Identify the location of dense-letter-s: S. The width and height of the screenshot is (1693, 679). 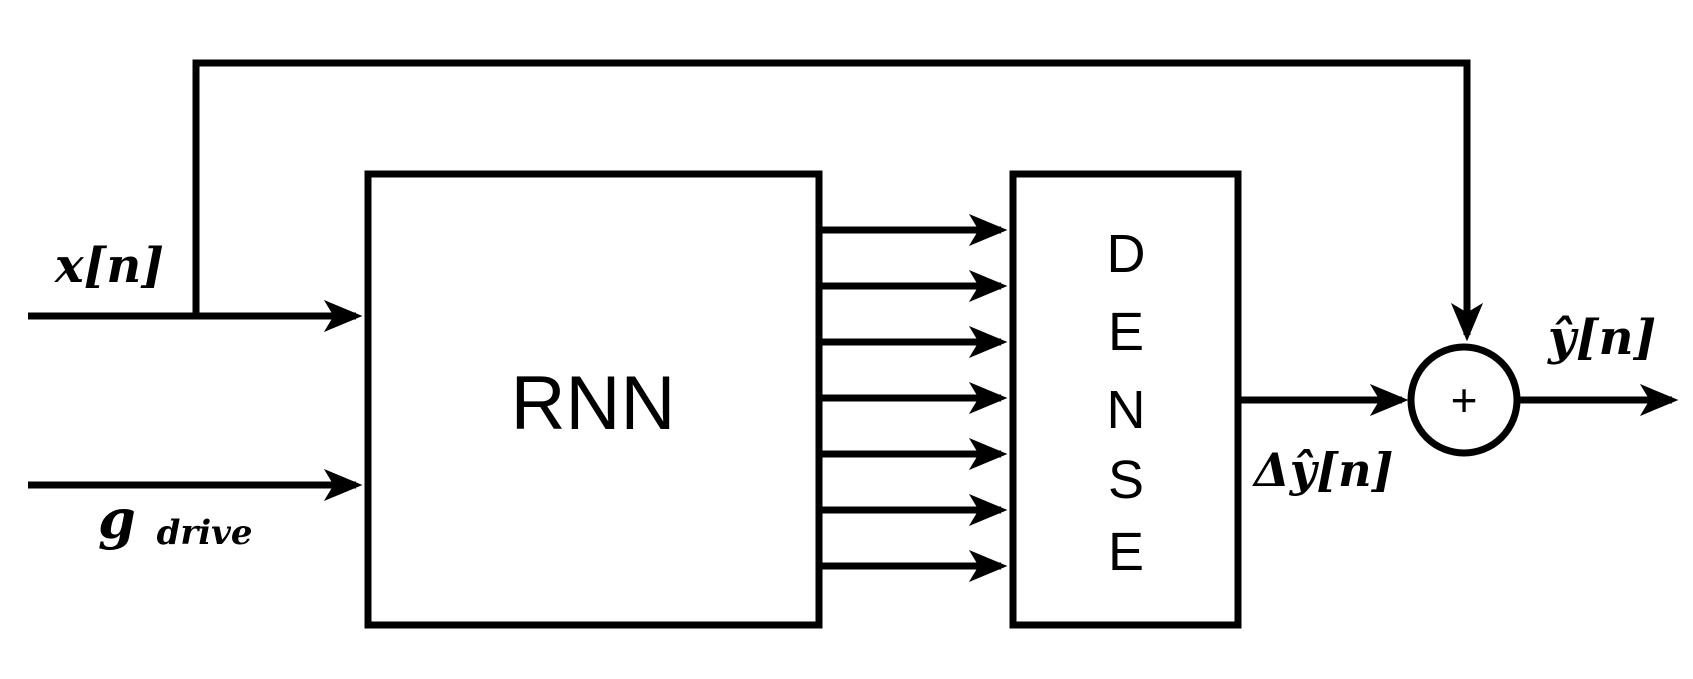
(1126, 480).